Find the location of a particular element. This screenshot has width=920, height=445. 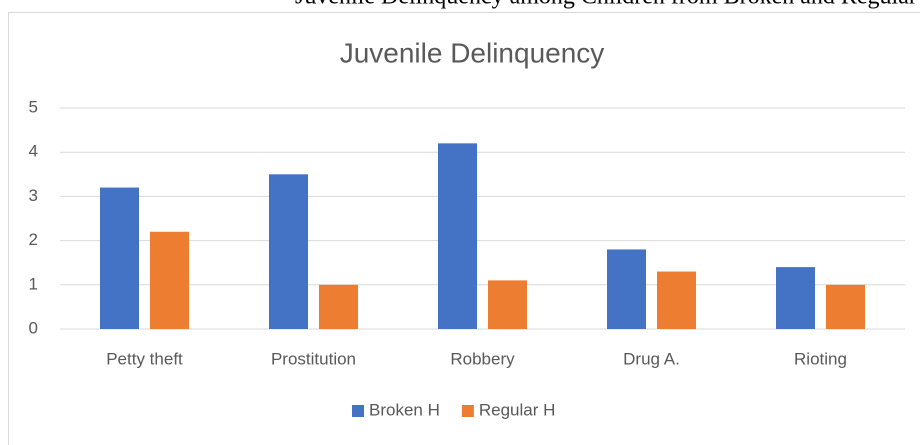

y-tick-label: 4 is located at coordinates (33, 151).